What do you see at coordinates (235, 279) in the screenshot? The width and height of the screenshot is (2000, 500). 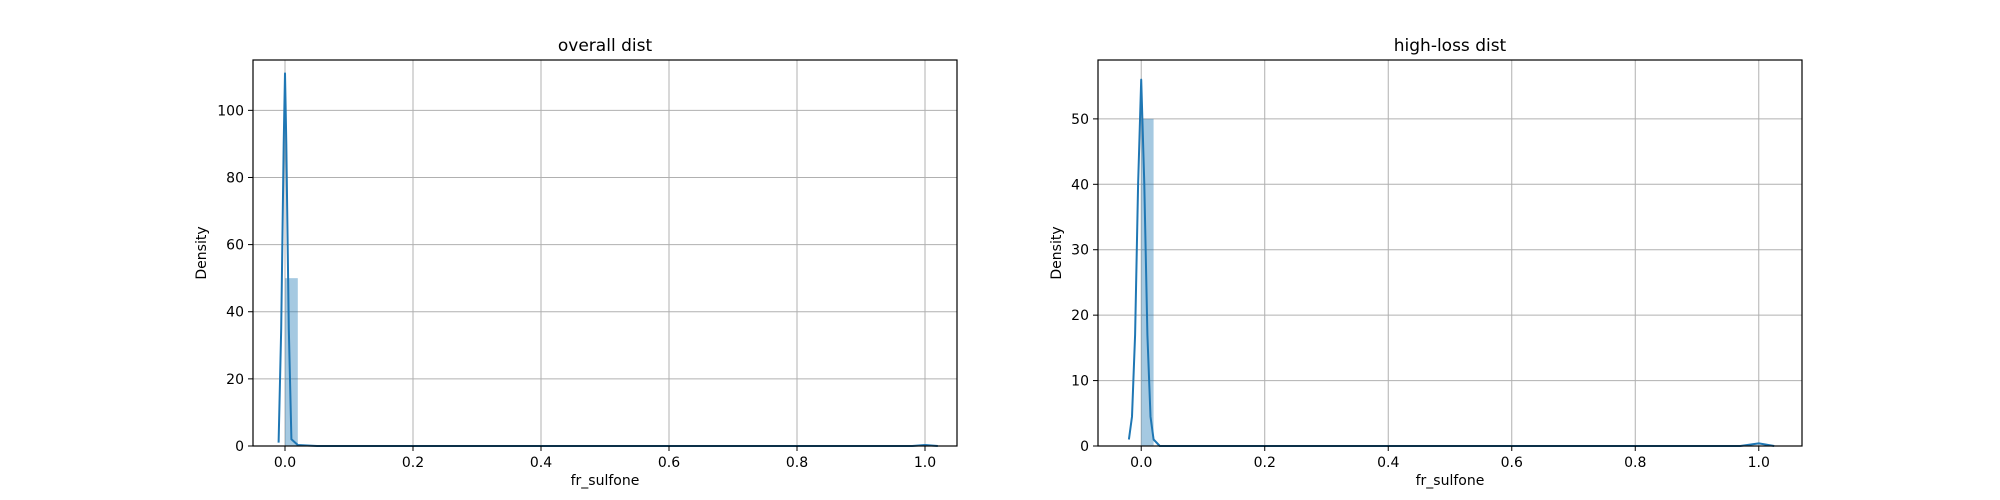 I see `y-tick-layer: 0 20 40 60 80 100` at bounding box center [235, 279].